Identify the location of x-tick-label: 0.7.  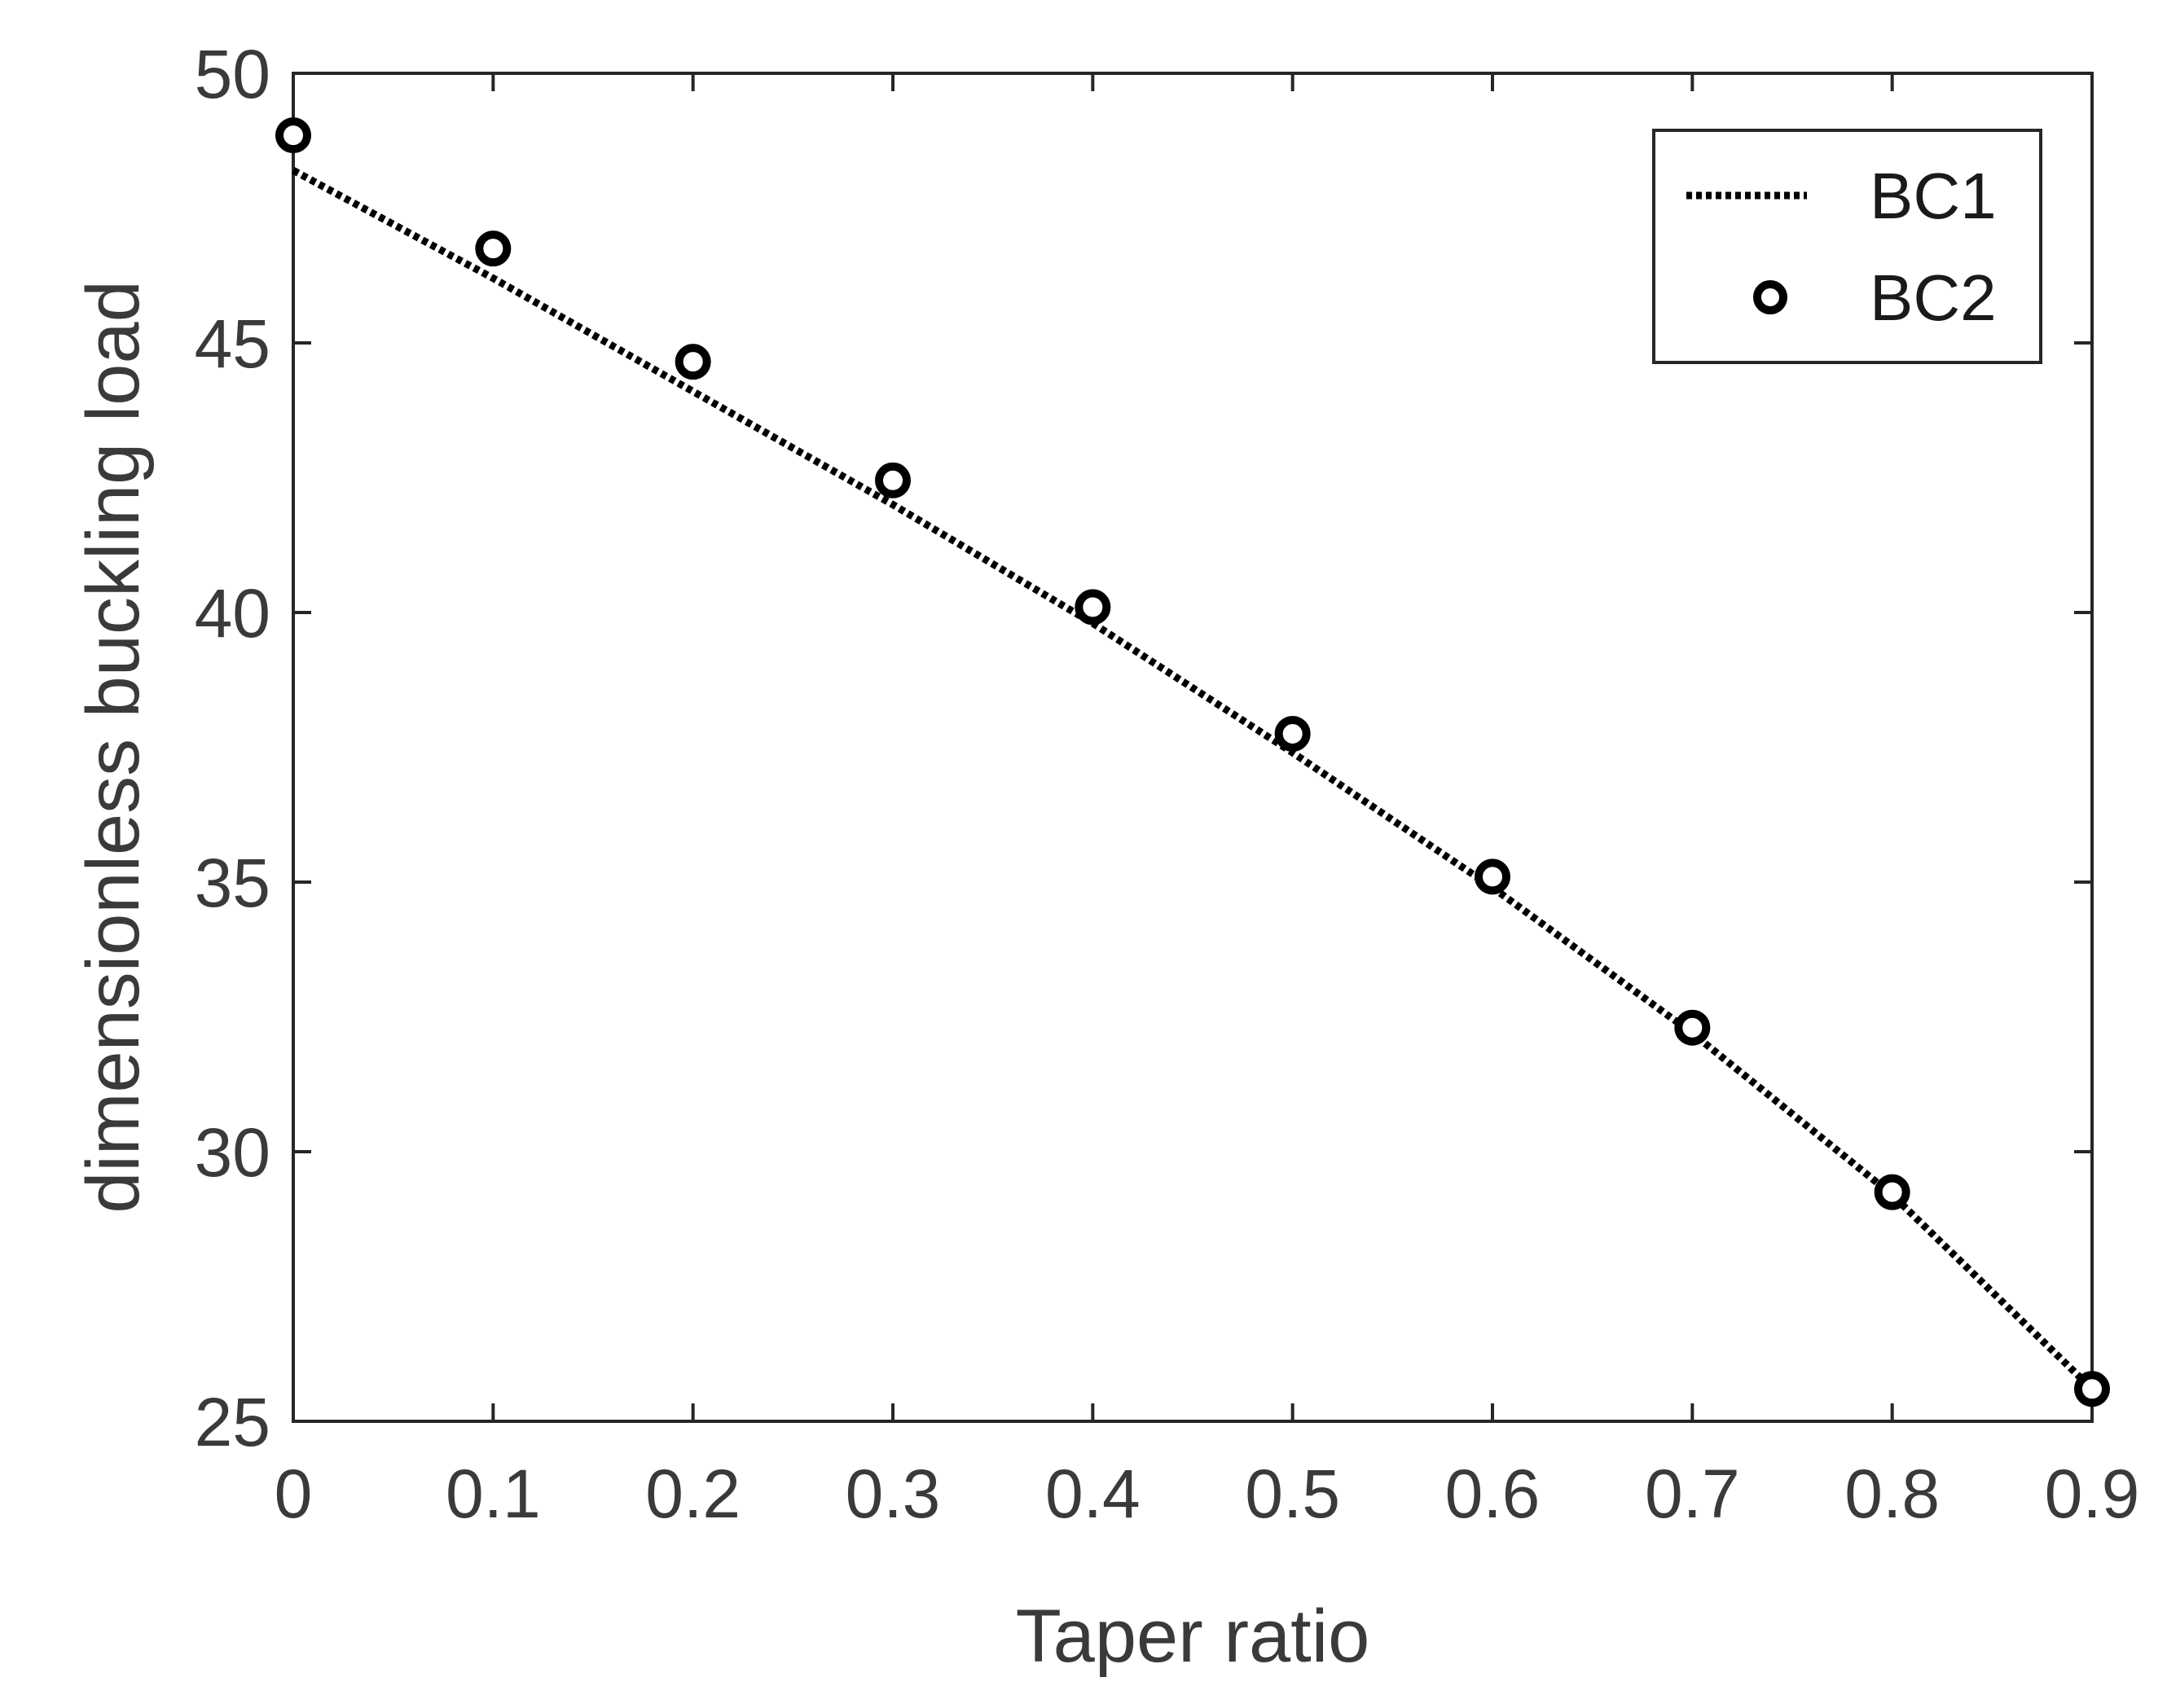
(1692, 1494).